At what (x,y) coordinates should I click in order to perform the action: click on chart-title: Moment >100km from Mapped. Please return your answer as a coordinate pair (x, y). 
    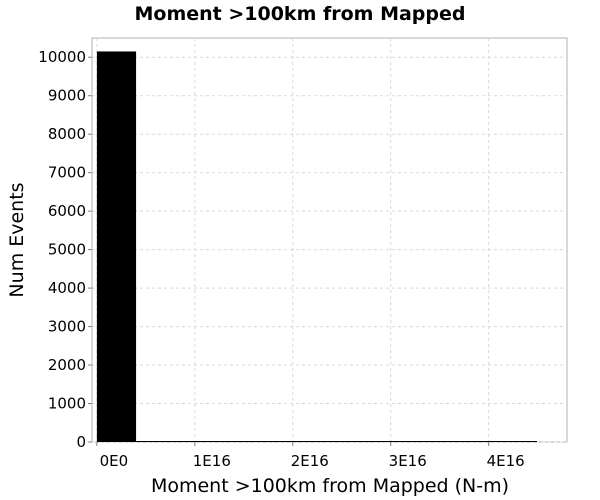
    Looking at the image, I should click on (299, 14).